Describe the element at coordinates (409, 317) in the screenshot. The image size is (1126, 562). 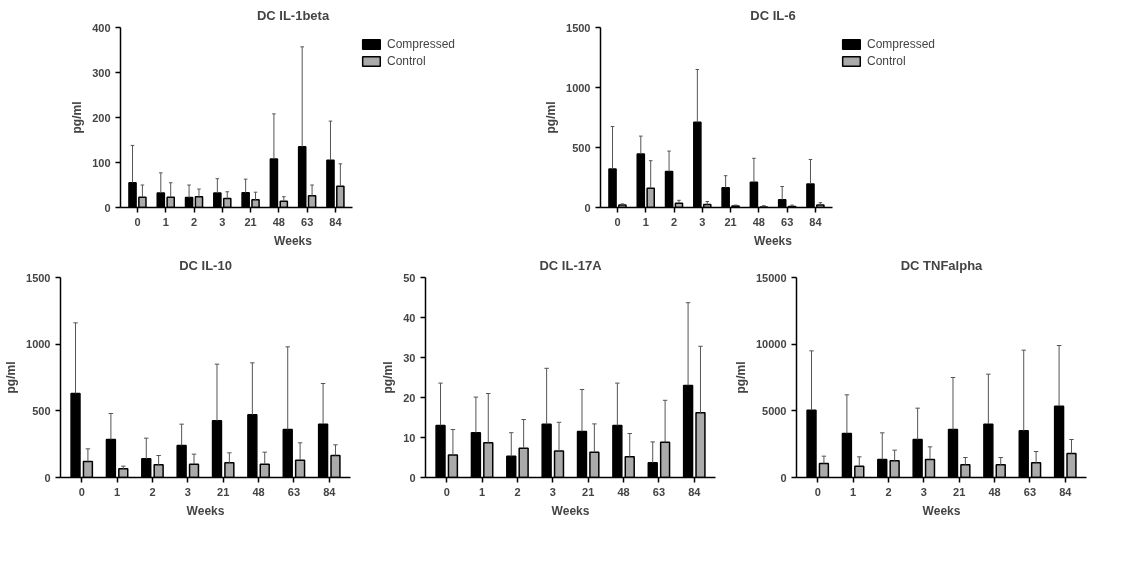
I see `y-tick-label: 40` at that location.